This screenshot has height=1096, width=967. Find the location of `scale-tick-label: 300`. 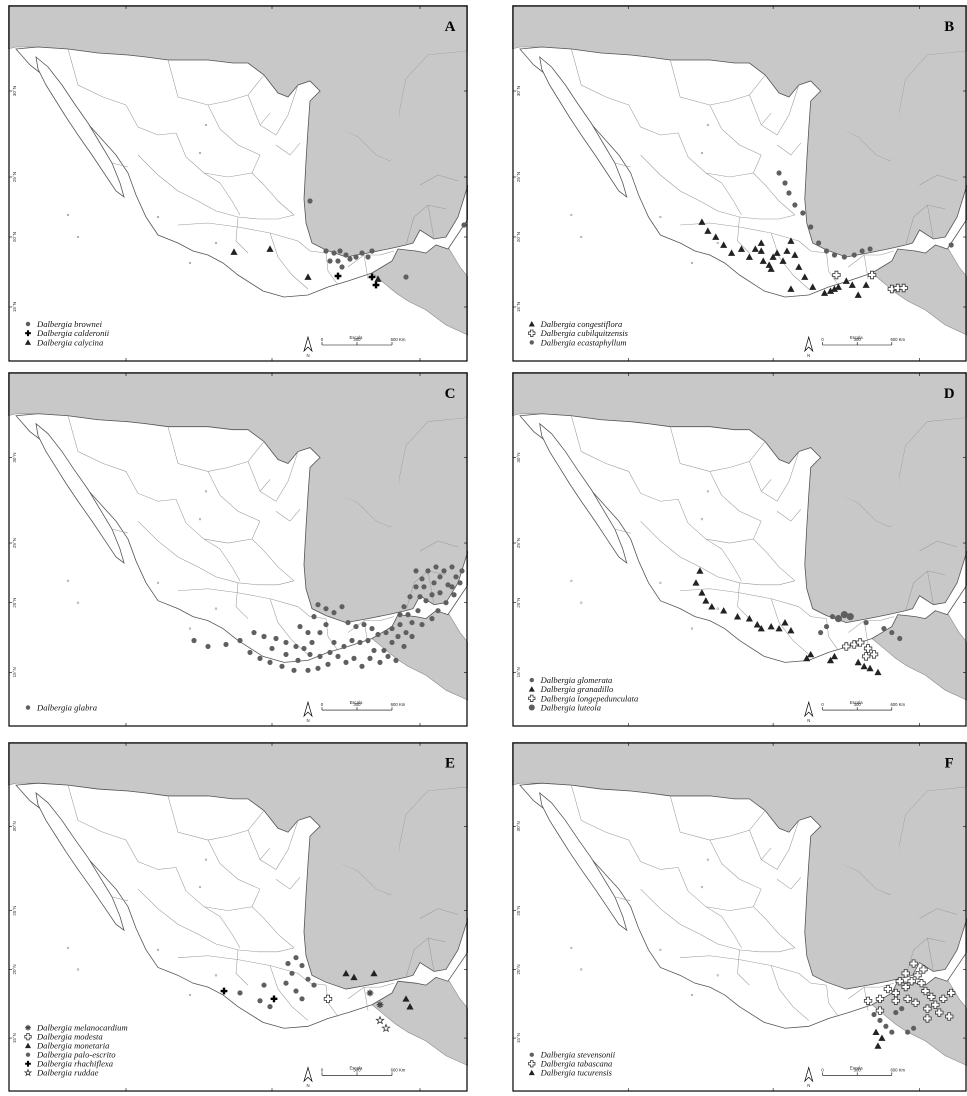

scale-tick-label: 300 is located at coordinates (357, 339).